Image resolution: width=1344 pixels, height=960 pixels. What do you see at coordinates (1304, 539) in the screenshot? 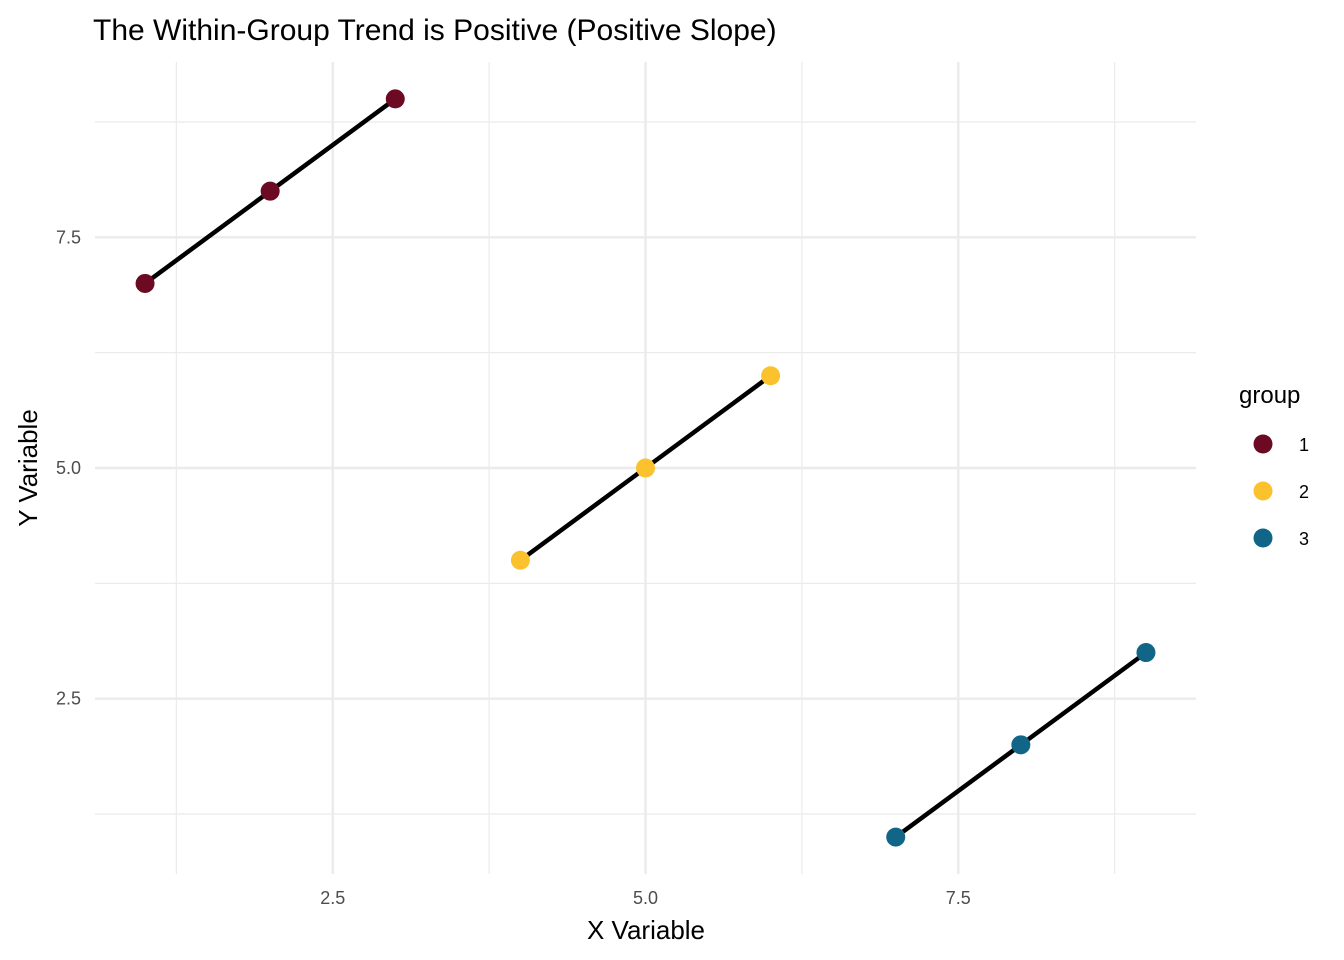
I see `legend-label-3: 3` at bounding box center [1304, 539].